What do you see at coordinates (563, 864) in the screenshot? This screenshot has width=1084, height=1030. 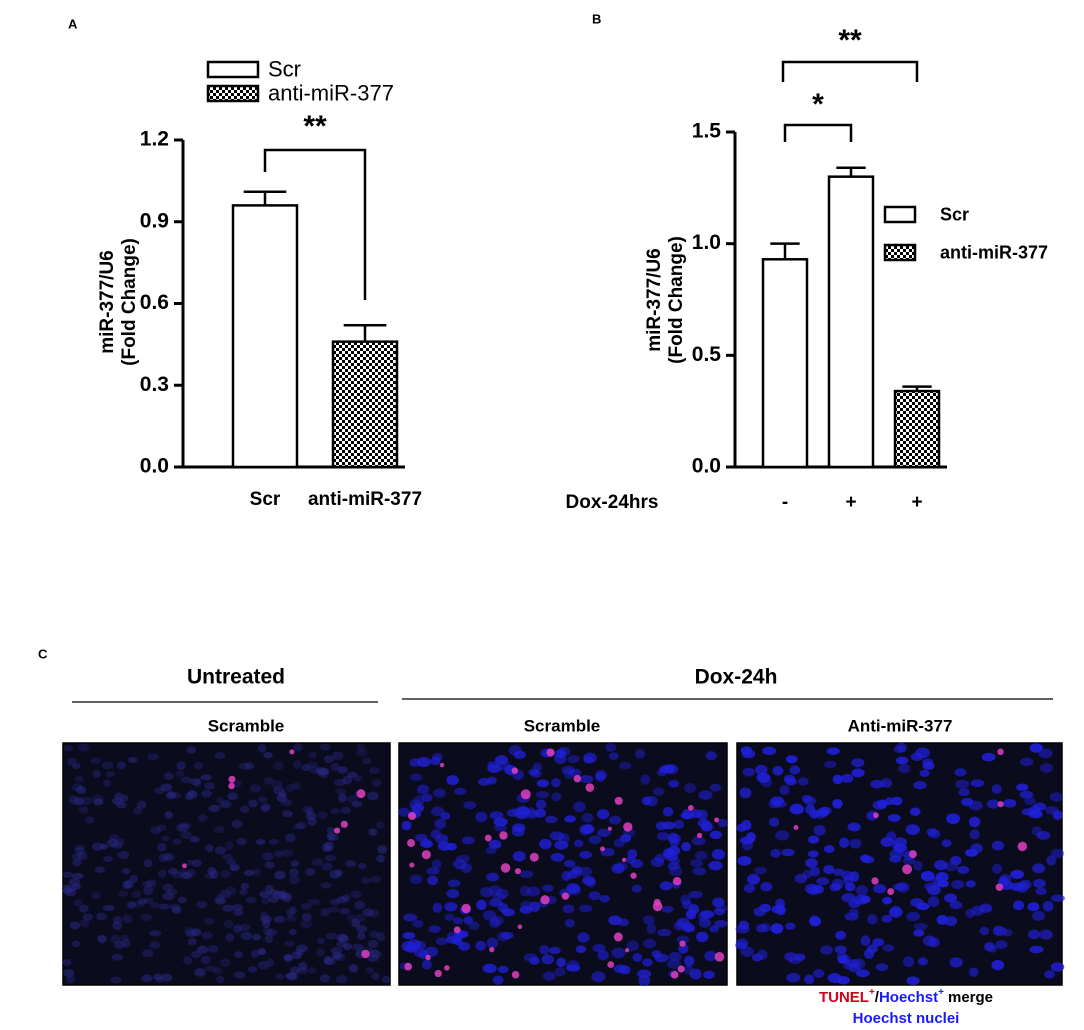 I see `micrograph` at bounding box center [563, 864].